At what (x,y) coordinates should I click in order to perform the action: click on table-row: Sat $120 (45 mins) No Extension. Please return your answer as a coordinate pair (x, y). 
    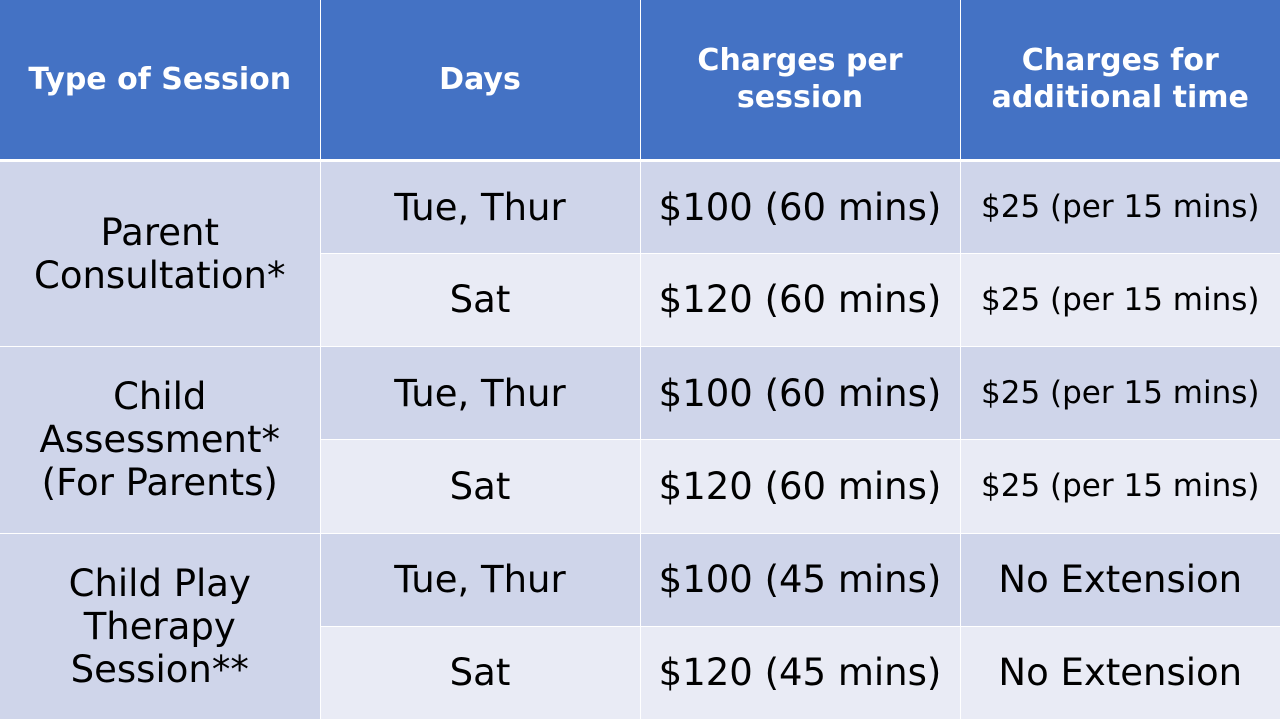
    Looking at the image, I should click on (640, 673).